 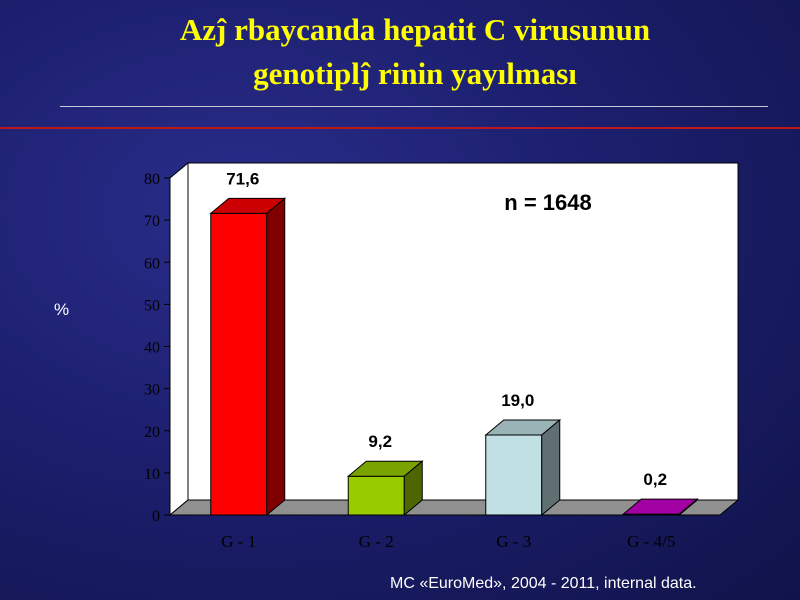 I want to click on y-axis-label: %, so click(x=62, y=309).